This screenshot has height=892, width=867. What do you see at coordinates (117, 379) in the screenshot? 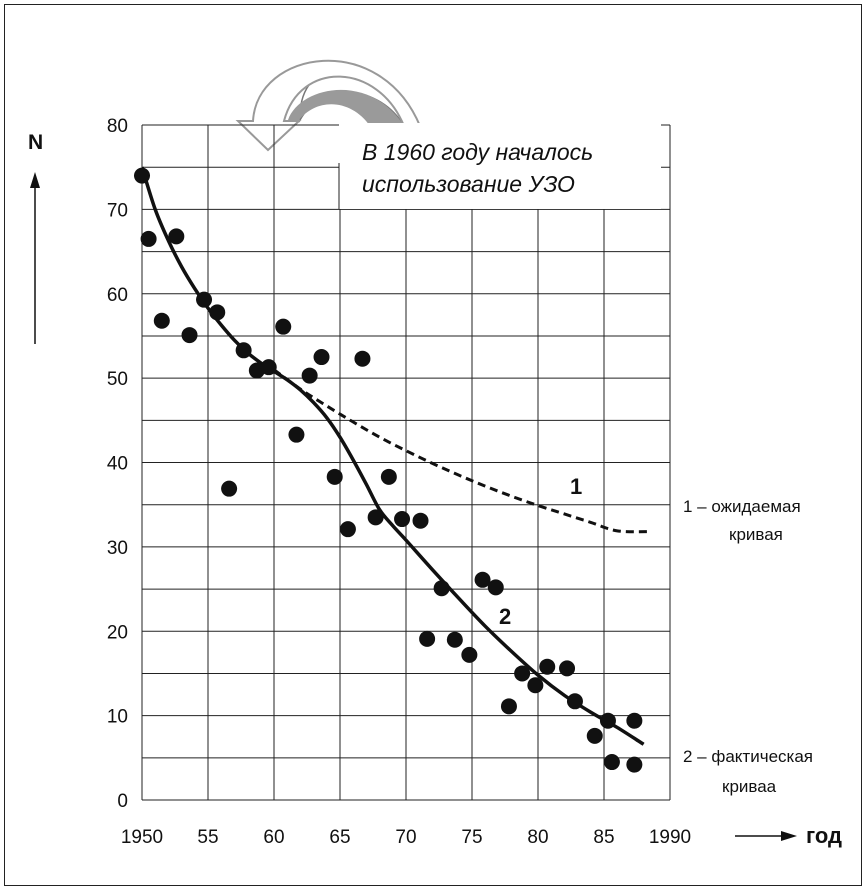
I see `y-tick-label: 50` at bounding box center [117, 379].